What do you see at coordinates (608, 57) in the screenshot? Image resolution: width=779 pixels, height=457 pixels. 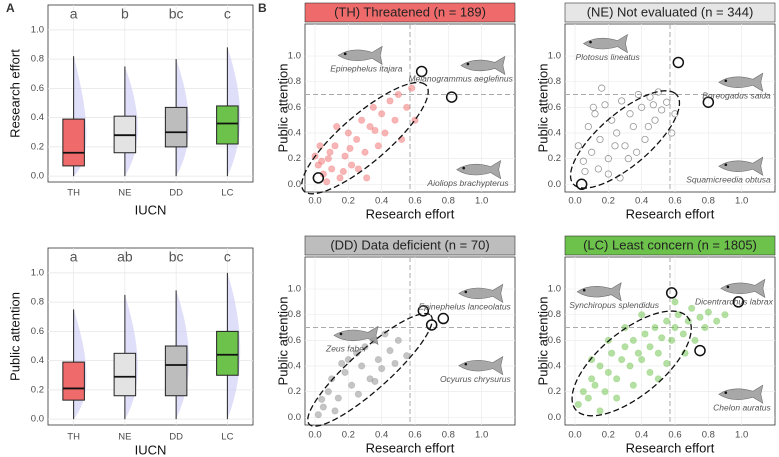 I see `species-label: Plotosus lineatus` at bounding box center [608, 57].